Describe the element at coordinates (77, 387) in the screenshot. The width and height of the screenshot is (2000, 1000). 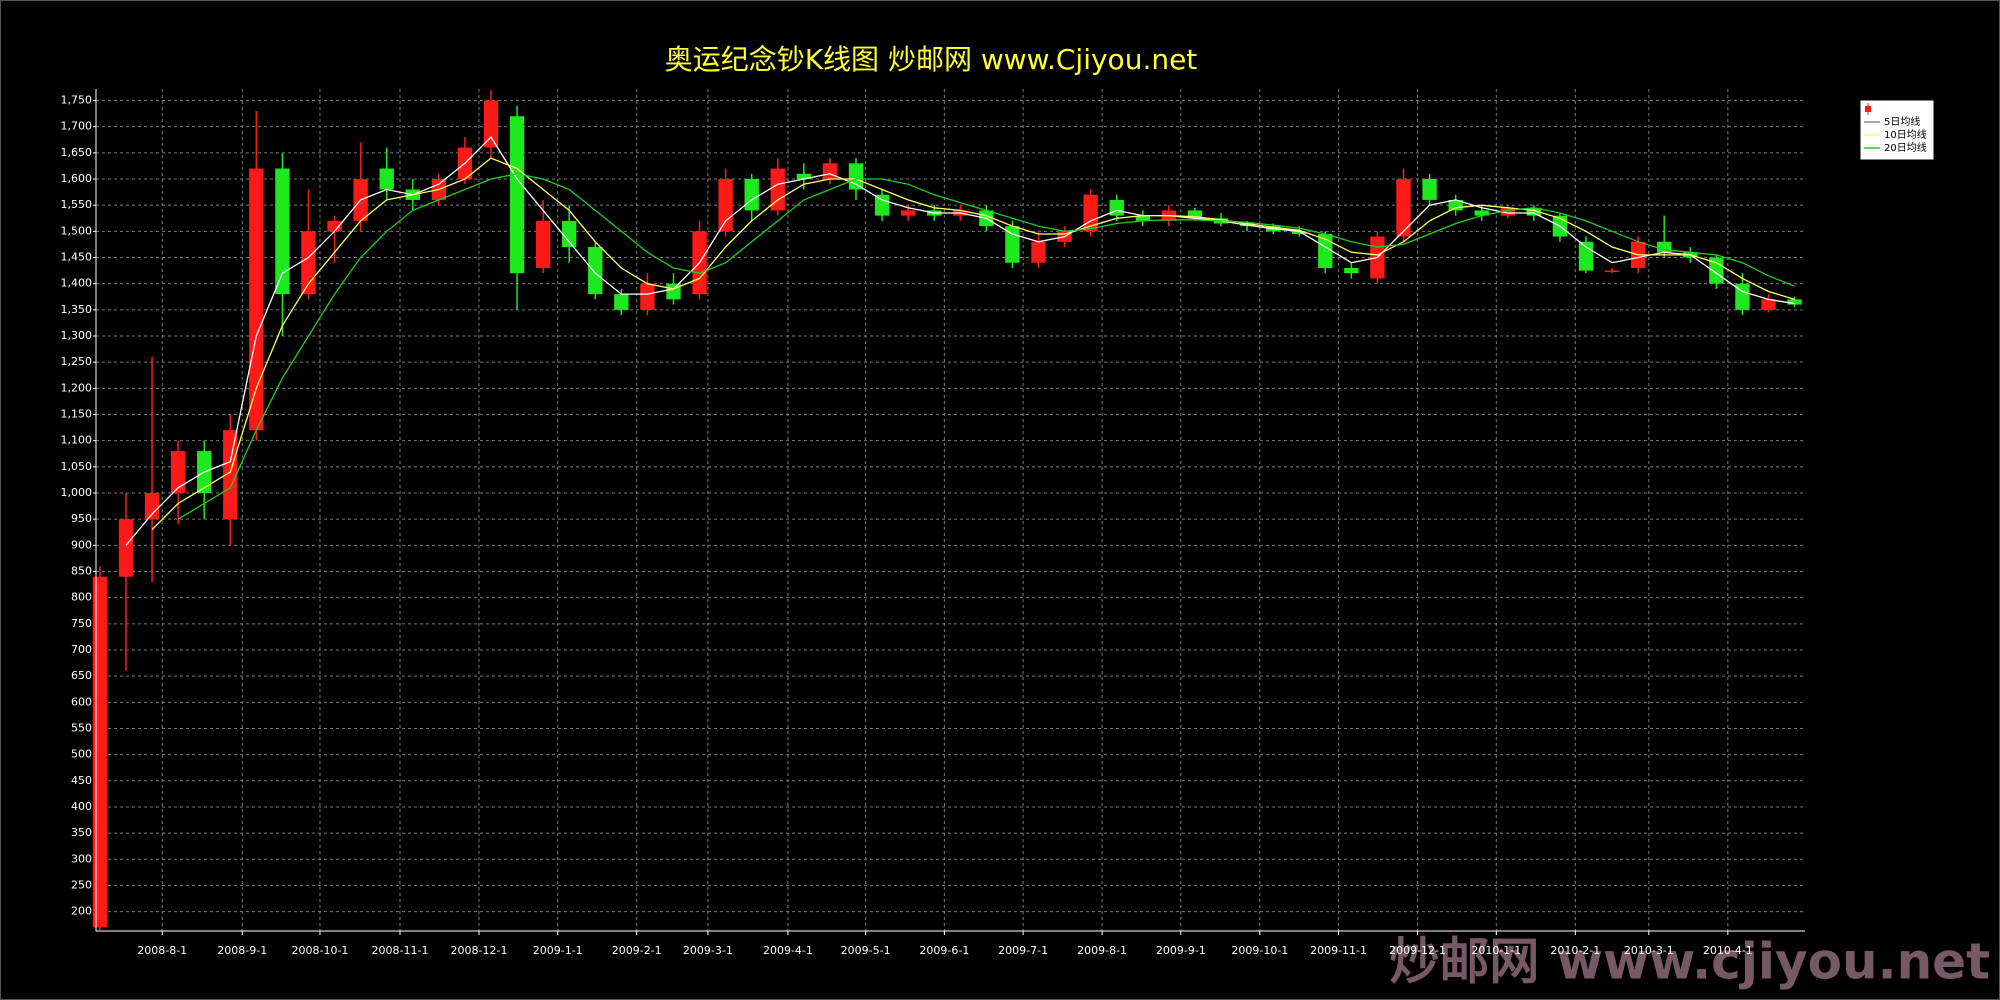
I see `y-tick-label: 1,200` at that location.